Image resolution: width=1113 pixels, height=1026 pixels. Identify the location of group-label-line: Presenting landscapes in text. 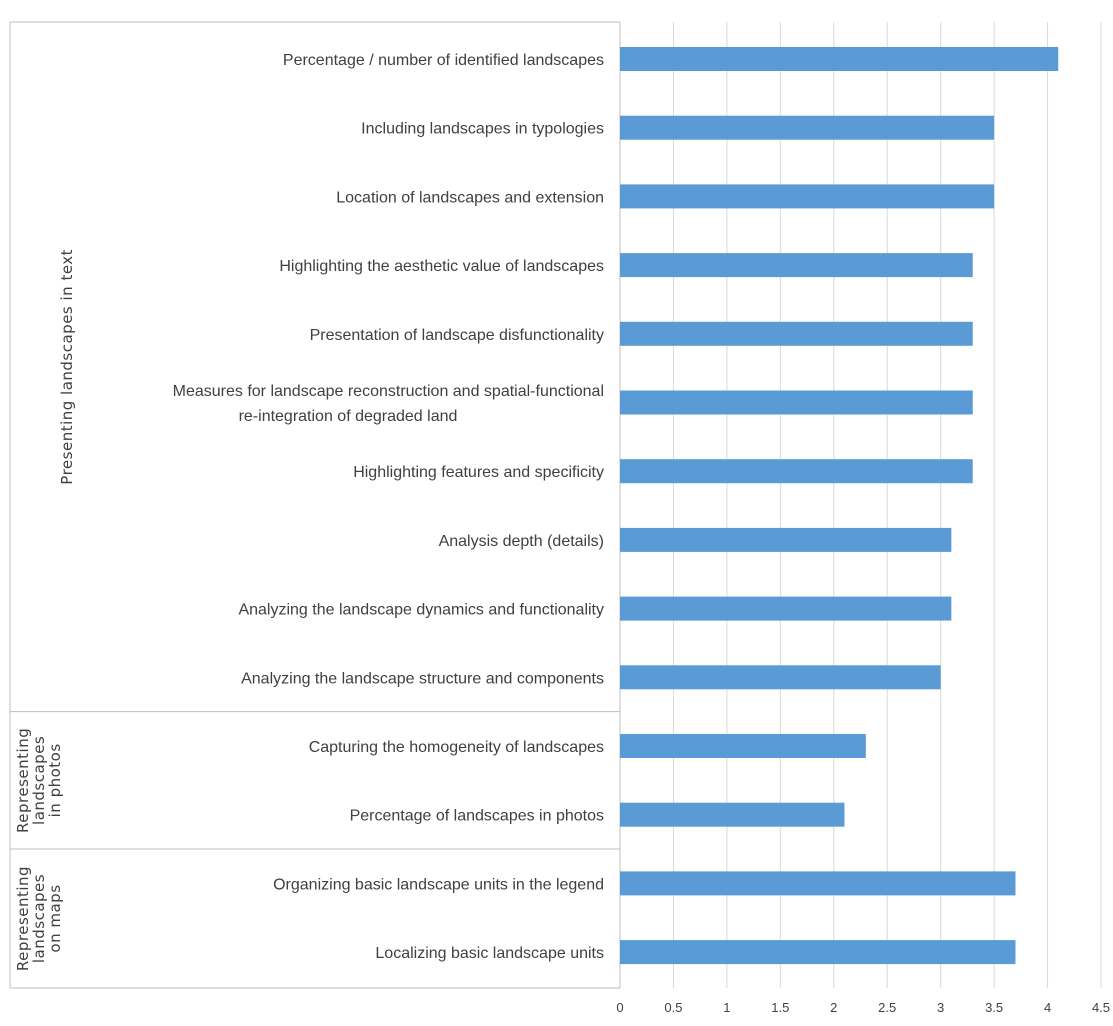
(67, 367).